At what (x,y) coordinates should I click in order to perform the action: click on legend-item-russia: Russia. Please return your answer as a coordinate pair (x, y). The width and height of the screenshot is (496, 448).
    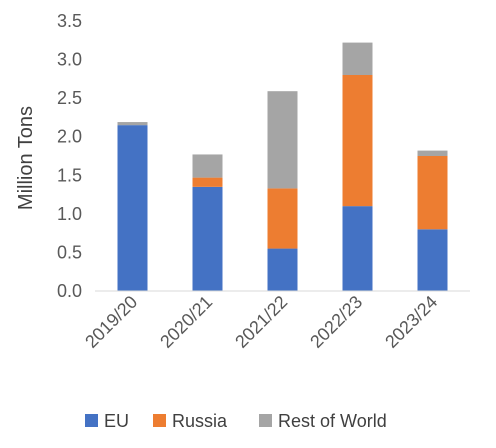
    Looking at the image, I should click on (190, 421).